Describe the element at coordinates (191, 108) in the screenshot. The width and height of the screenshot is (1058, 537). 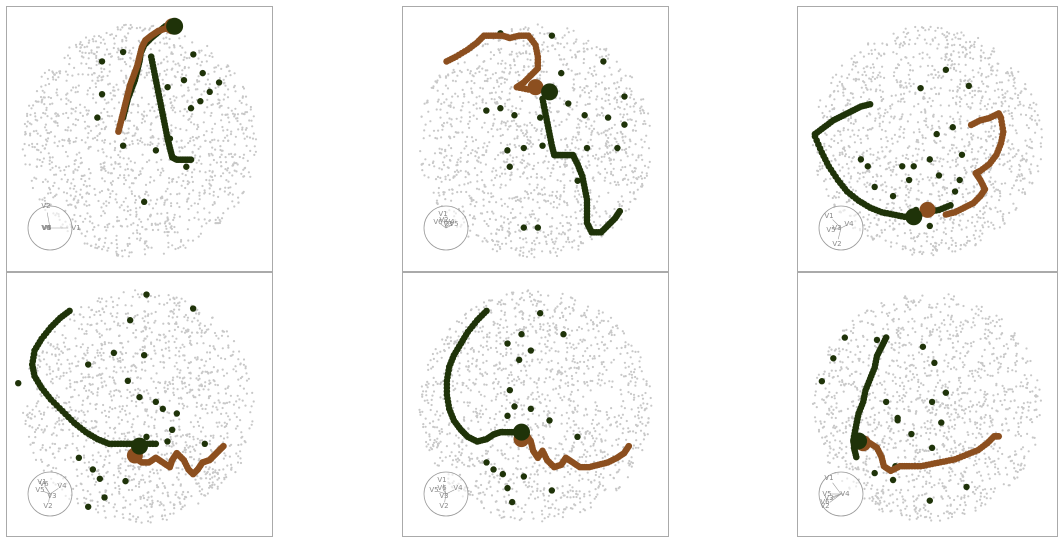
I see `green-point` at that location.